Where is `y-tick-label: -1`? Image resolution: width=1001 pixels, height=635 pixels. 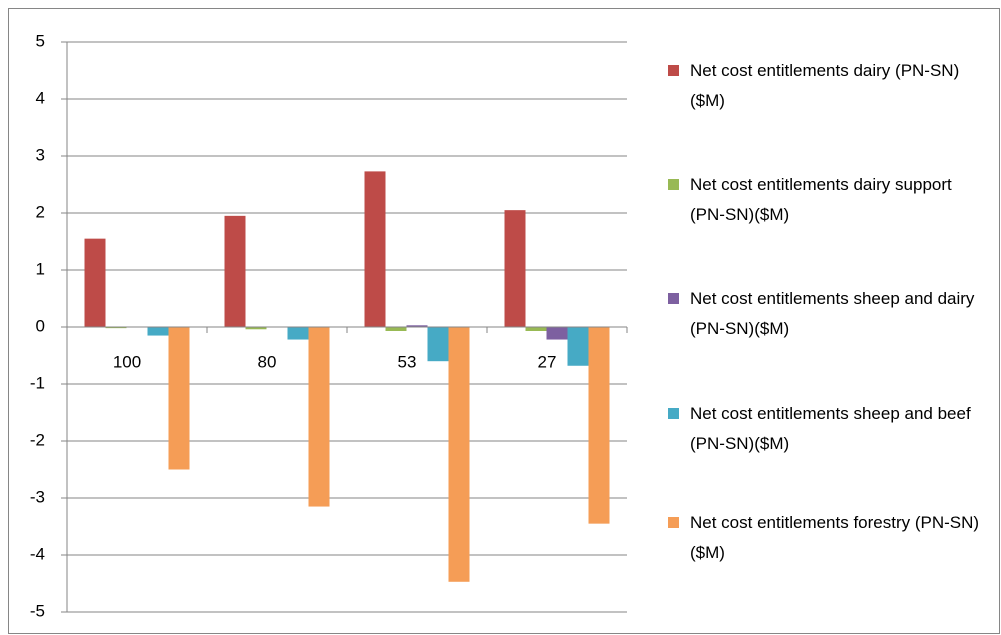 y-tick-label: -1 is located at coordinates (37, 382).